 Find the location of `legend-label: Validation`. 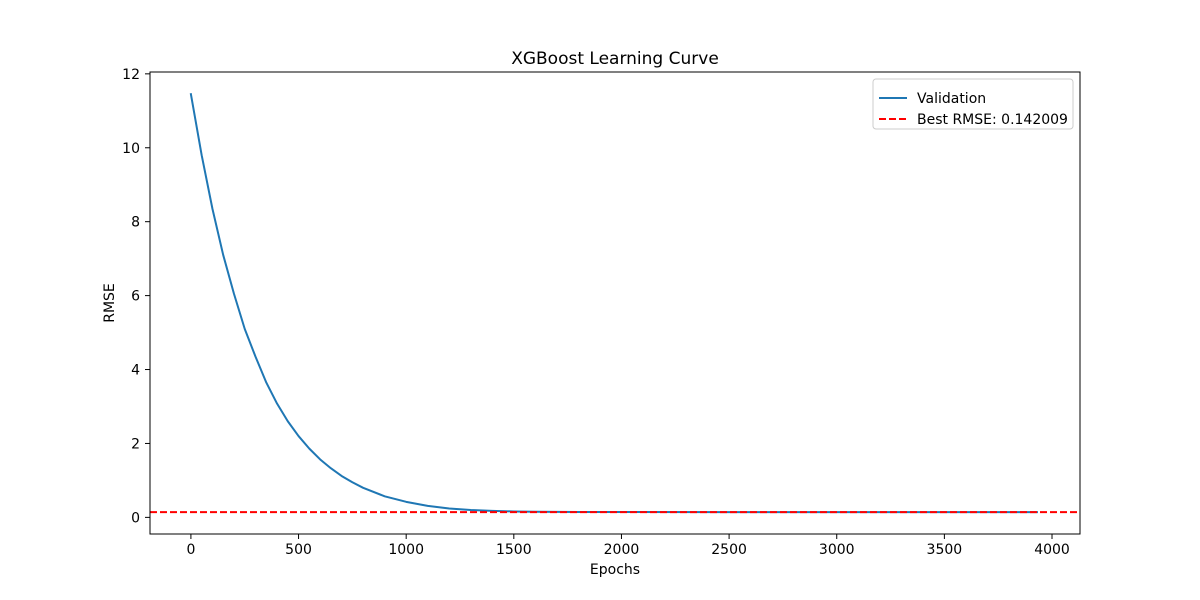

legend-label: Validation is located at coordinates (951, 99).